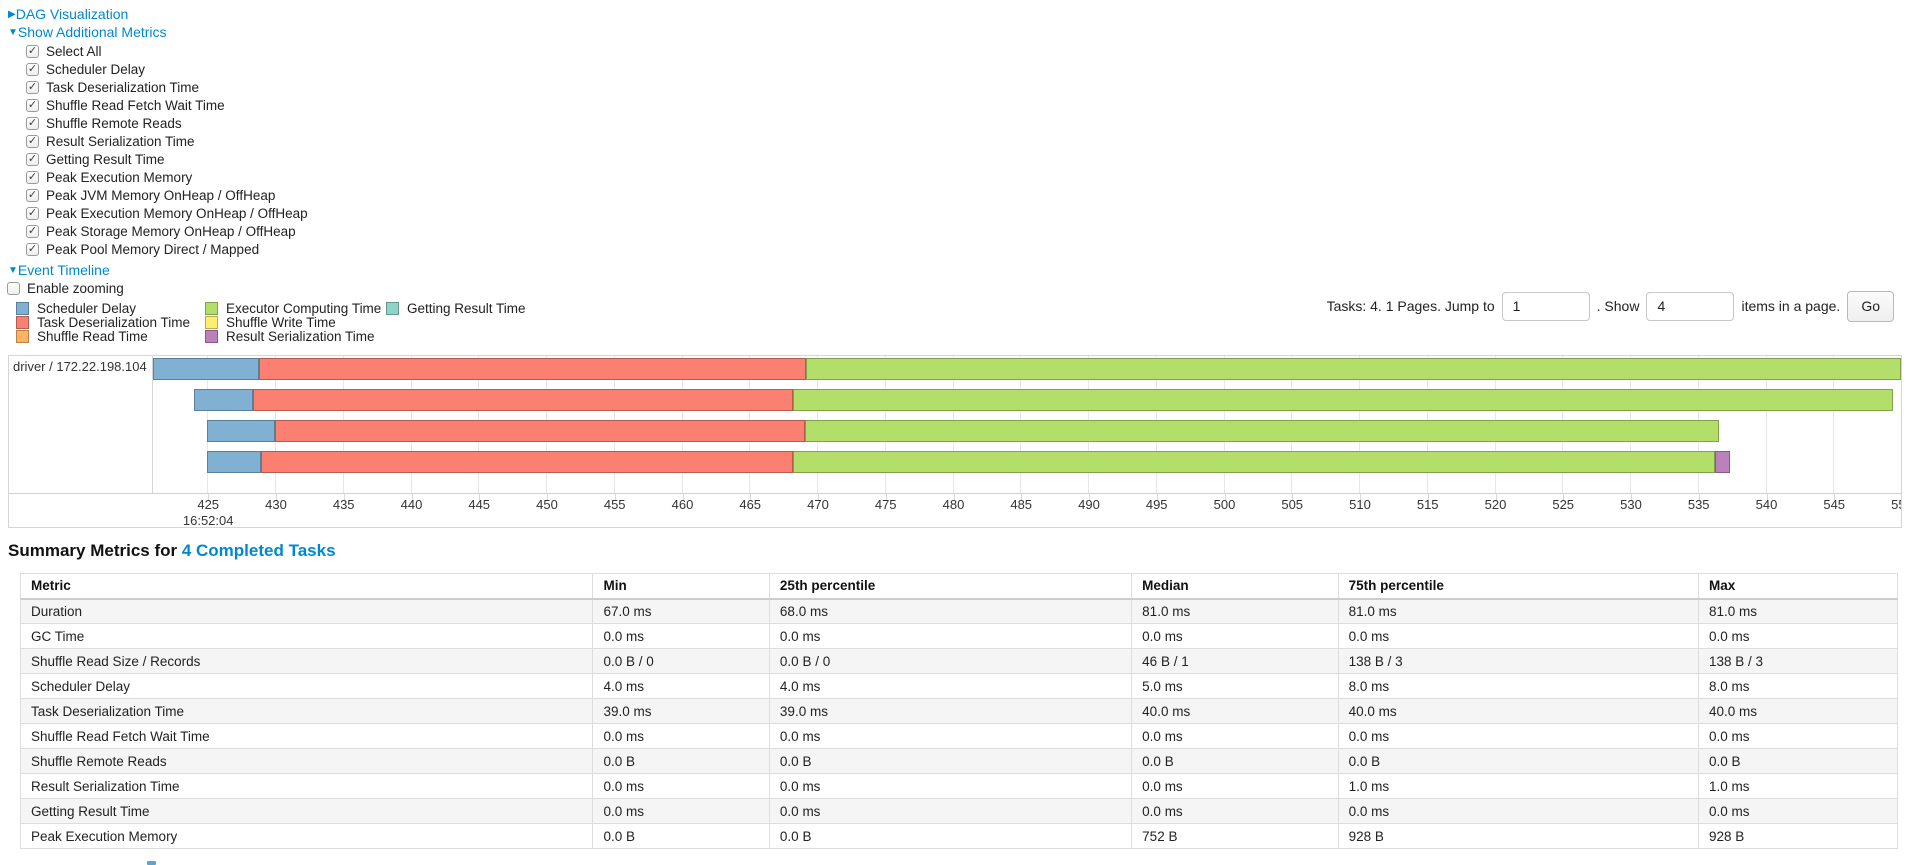 Image resolution: width=1907 pixels, height=865 pixels. Describe the element at coordinates (1723, 462) in the screenshot. I see `timeline-segment-result-serialization` at that location.